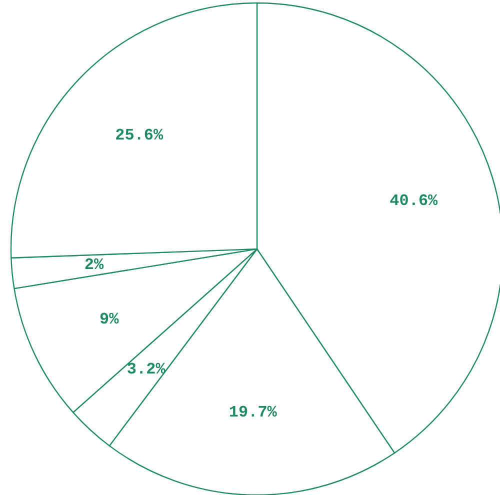 Image resolution: width=500 pixels, height=495 pixels. I want to click on data-label: 9%, so click(109, 319).